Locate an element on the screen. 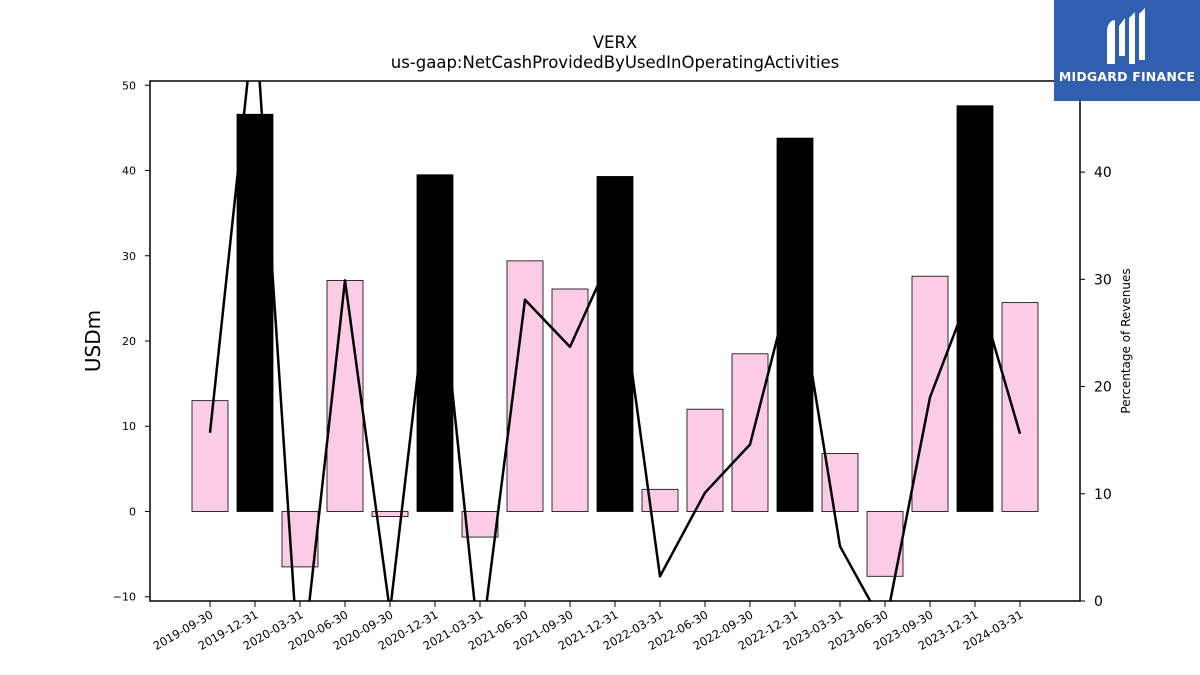  y2-axis-ticks: 40 30 20 10 0 is located at coordinates (1096, 387).